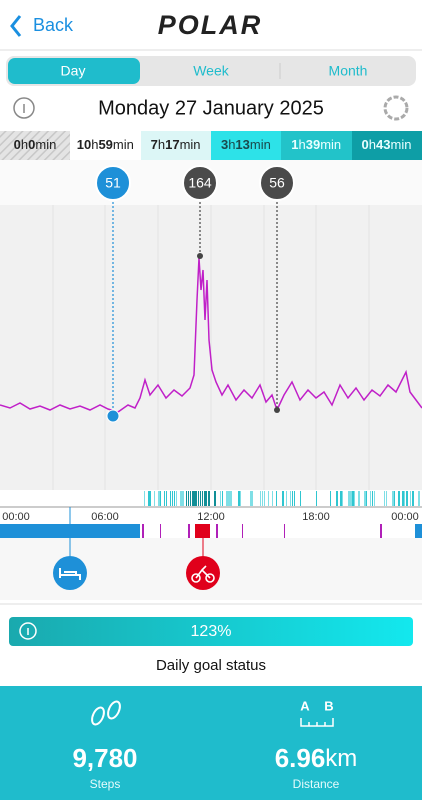  I want to click on distance-label: Distance, so click(316, 784).